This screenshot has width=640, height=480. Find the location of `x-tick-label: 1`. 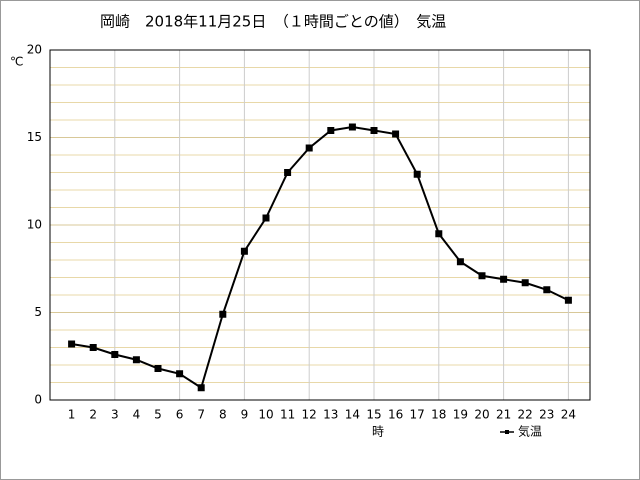

x-tick-label: 1 is located at coordinates (72, 415).